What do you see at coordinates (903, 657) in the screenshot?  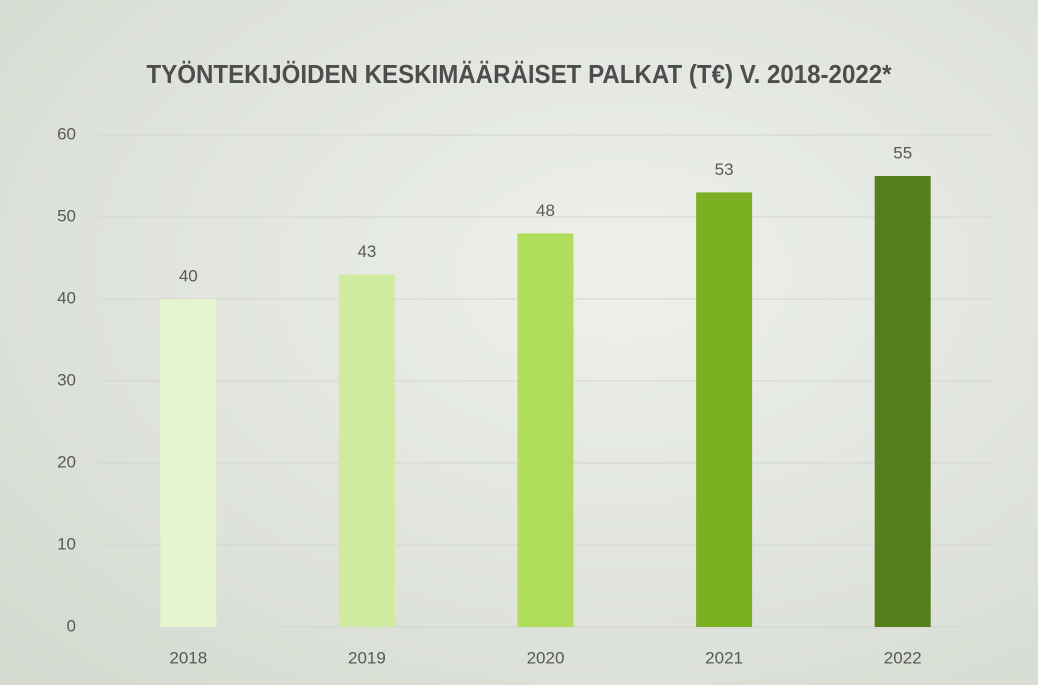 I see `x-tick-label: 2022` at bounding box center [903, 657].